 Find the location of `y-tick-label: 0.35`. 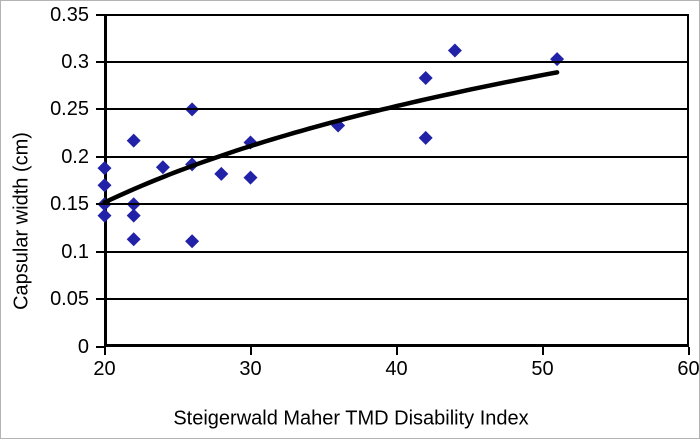

y-tick-label: 0.35 is located at coordinates (69, 14).